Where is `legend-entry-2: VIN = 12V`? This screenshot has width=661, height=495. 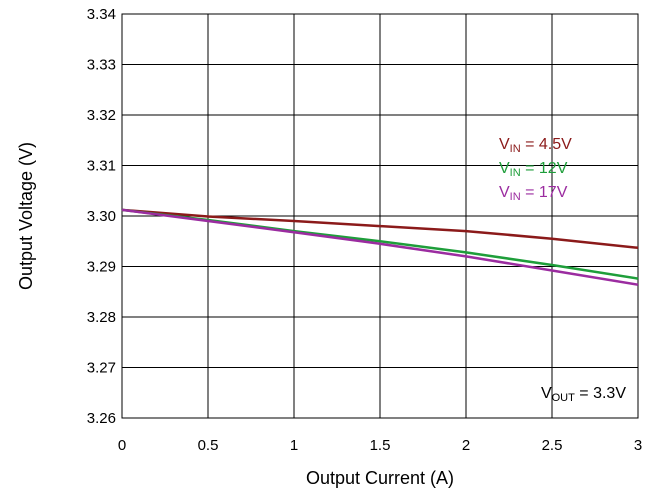 legend-entry-2: VIN = 12V is located at coordinates (533, 169).